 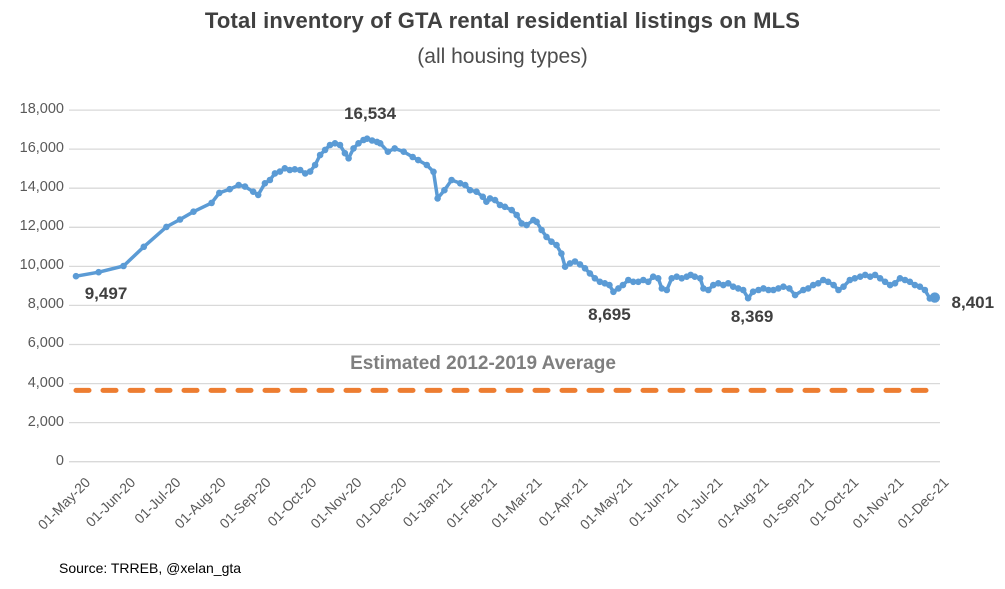 What do you see at coordinates (150, 568) in the screenshot?
I see `source-note: Source: TRREB, @xelan_gta` at bounding box center [150, 568].